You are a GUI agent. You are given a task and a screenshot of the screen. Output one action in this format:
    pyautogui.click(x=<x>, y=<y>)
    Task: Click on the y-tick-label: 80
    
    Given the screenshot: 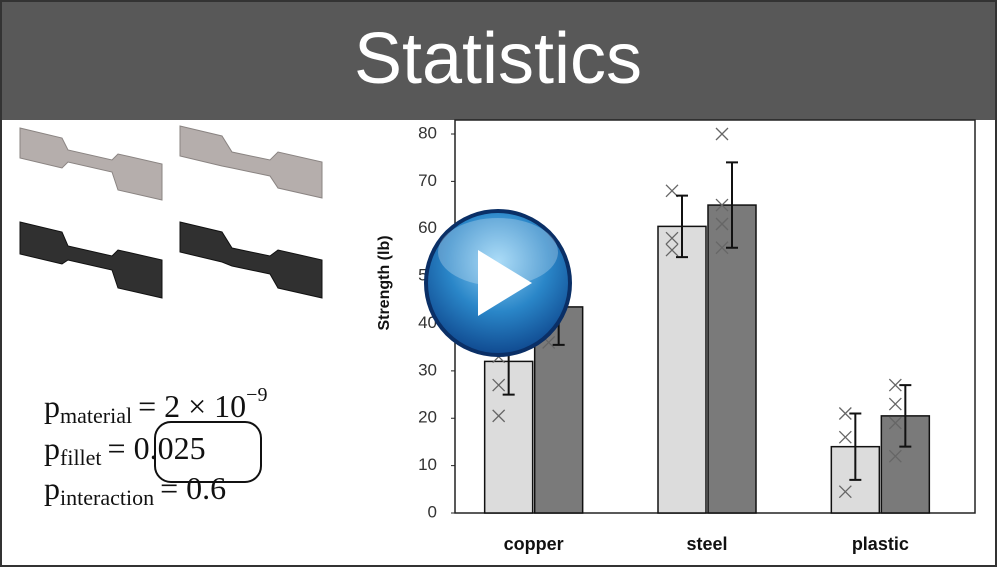 What is the action you would take?
    pyautogui.click(x=427, y=132)
    